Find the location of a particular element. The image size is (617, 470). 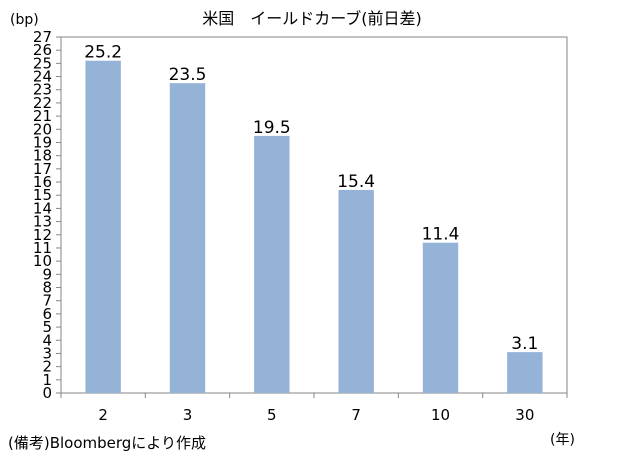

x-tick-label: 5 is located at coordinates (272, 415).